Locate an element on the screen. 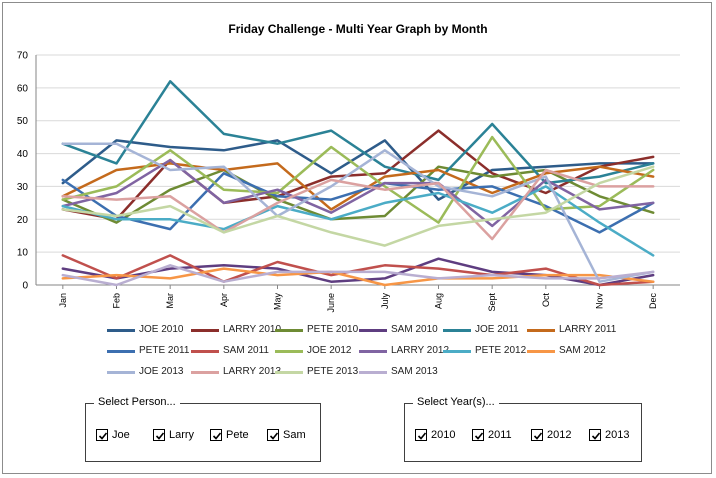 This screenshot has width=716, height=478. series-line-pete-2011 is located at coordinates (358, 203).